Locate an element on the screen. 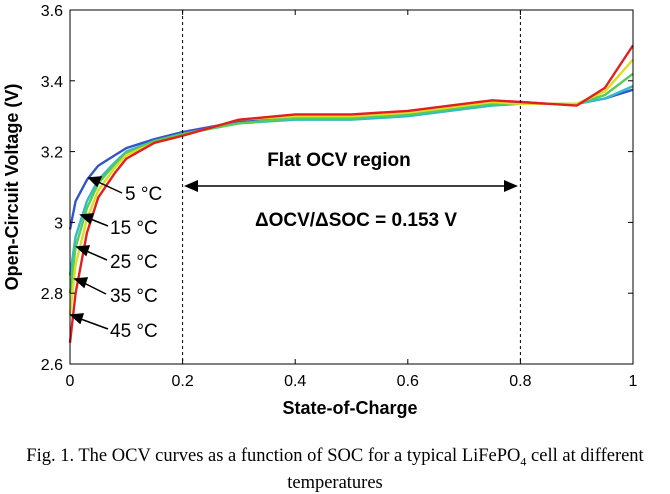  slope-label: ΔOCV/ΔSOC = 0.153 V is located at coordinates (356, 220).